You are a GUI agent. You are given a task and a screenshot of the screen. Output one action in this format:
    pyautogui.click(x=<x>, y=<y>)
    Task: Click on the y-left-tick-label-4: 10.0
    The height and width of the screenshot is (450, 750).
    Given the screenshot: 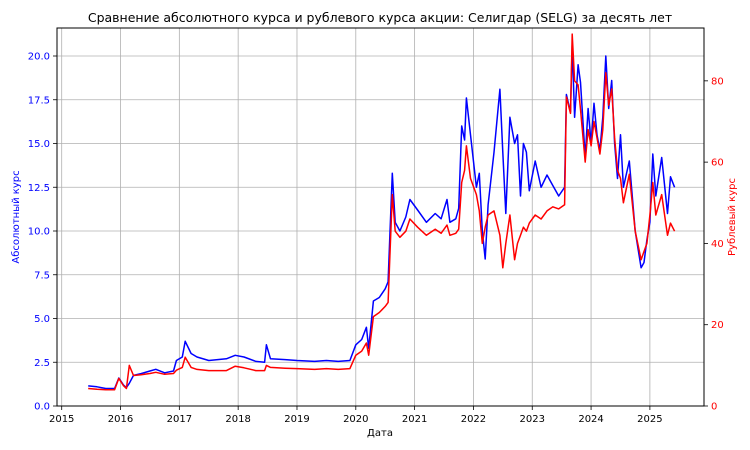 What is the action you would take?
    pyautogui.click(x=39, y=232)
    